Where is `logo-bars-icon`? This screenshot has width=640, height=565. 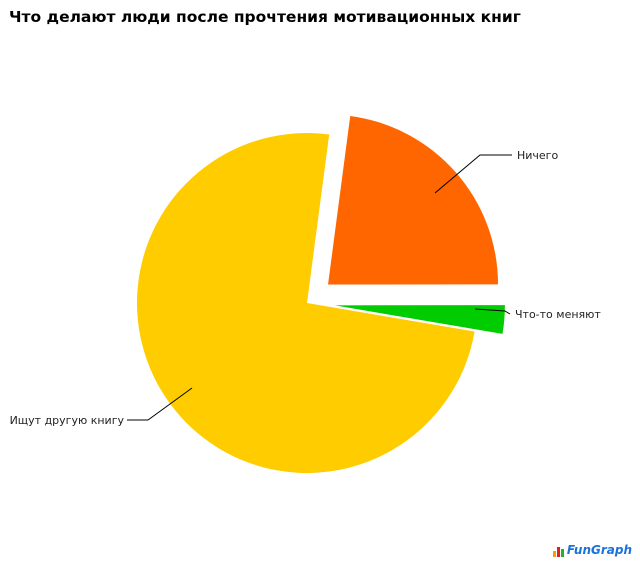 logo-bars-icon is located at coordinates (558, 550).